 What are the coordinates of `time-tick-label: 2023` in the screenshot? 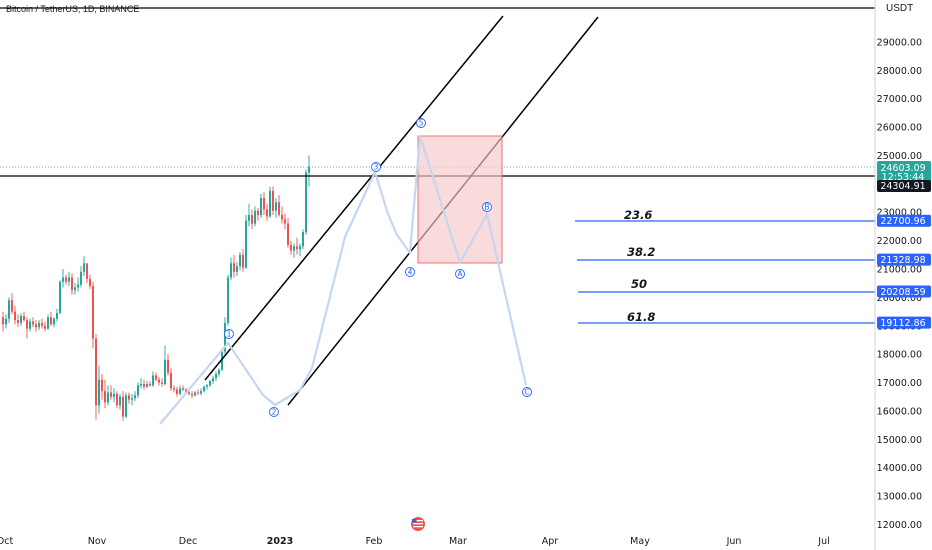 It's located at (280, 541).